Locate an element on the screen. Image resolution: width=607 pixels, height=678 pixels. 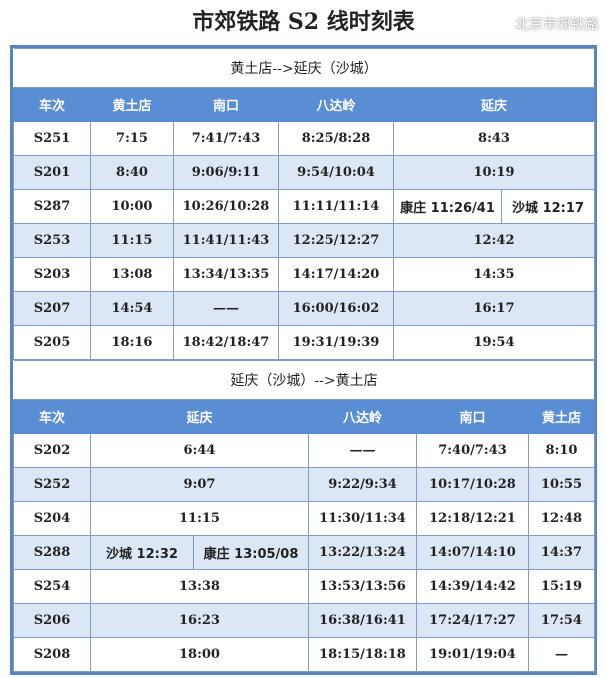
table-row: S251 7:15 7:41/7:43 8:25/8:28 8:43 is located at coordinates (304, 138).